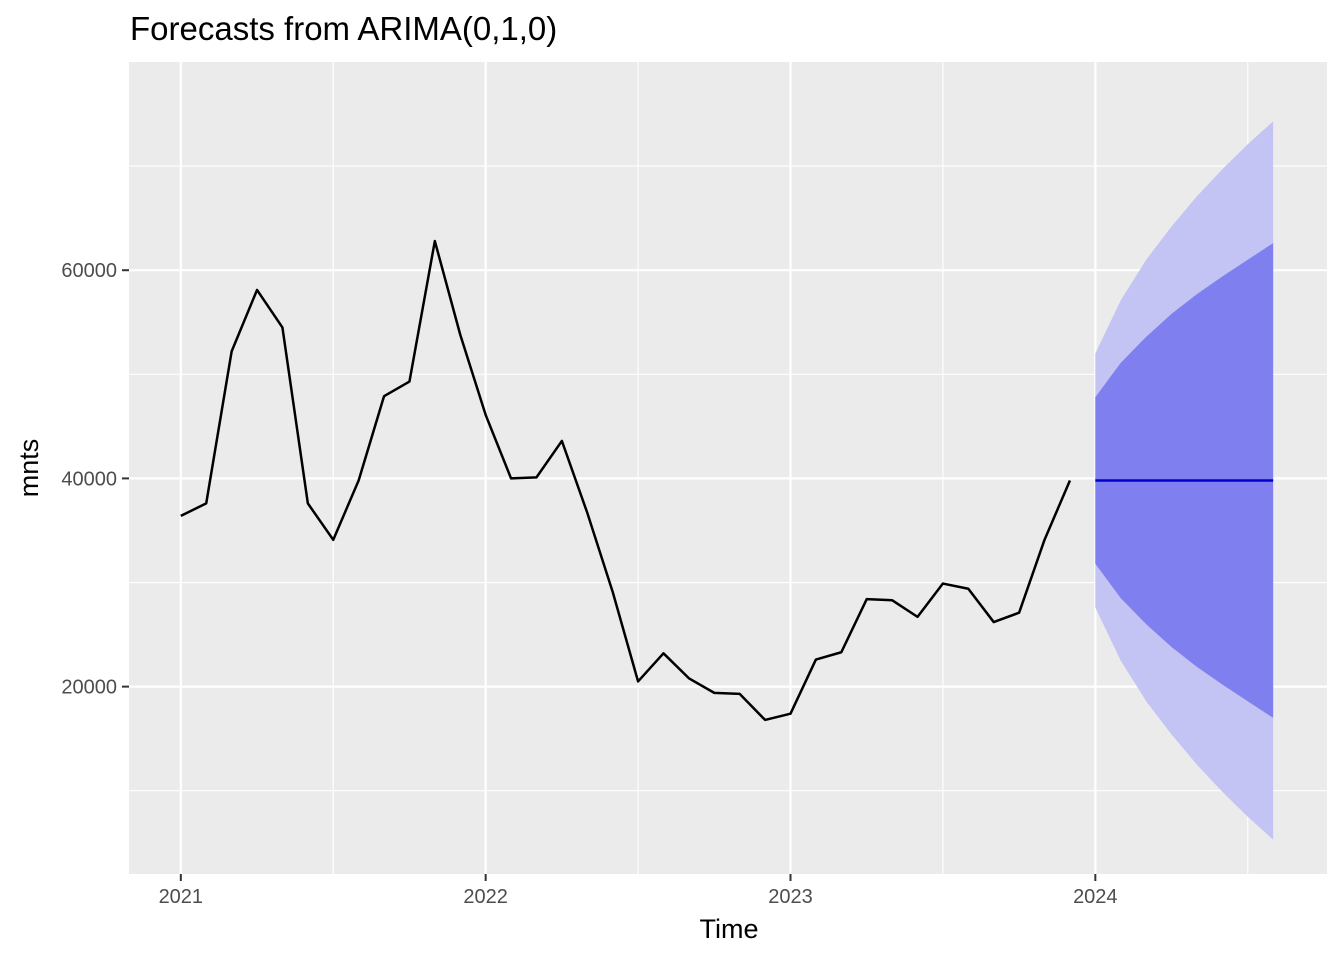 The width and height of the screenshot is (1344, 960). Describe the element at coordinates (638, 891) in the screenshot. I see `x-axis-ticks: 2021 2022 2023 2024` at that location.